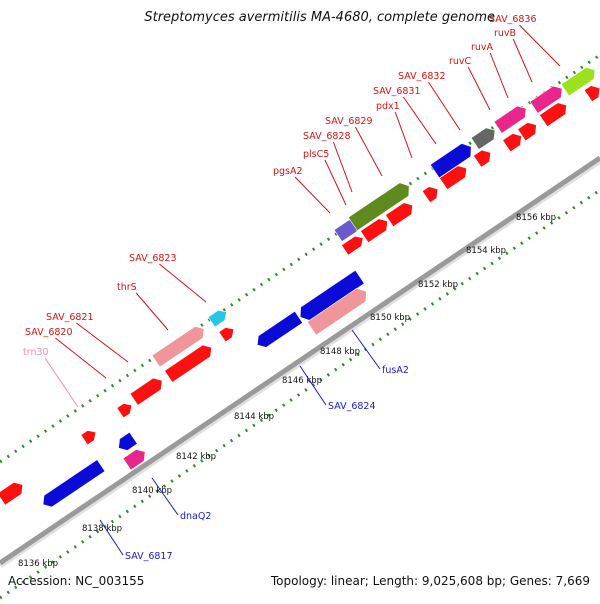  What do you see at coordinates (422, 76) in the screenshot?
I see `feature-label: SAV_6832` at bounding box center [422, 76].